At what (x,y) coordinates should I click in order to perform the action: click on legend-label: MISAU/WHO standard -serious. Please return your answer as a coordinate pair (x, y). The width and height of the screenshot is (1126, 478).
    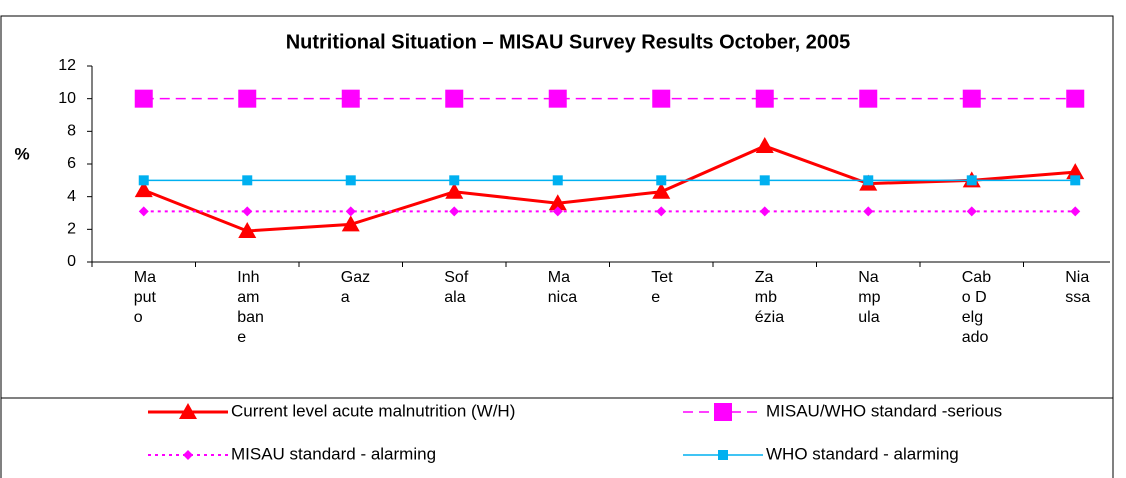
    Looking at the image, I should click on (884, 410).